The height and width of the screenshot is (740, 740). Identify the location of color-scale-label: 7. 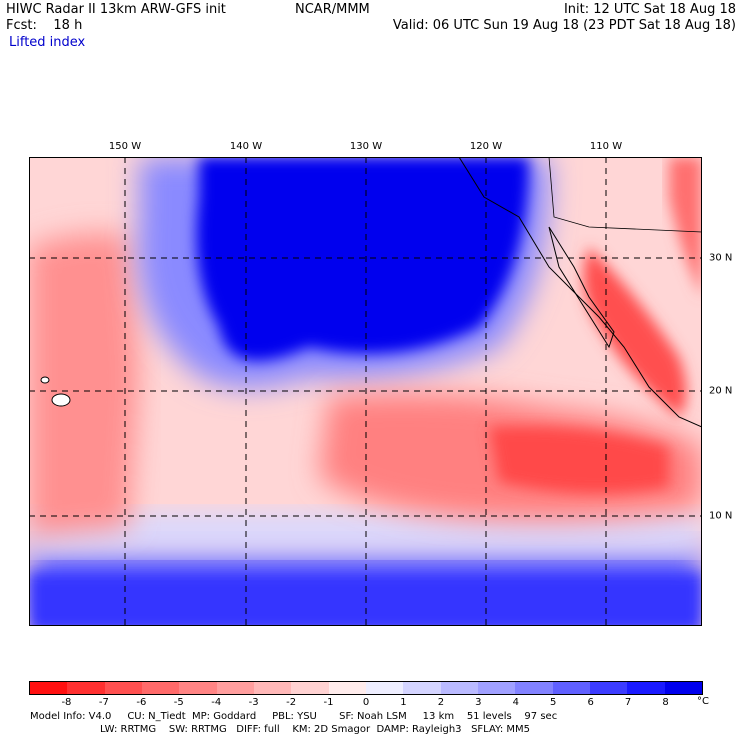
(628, 702).